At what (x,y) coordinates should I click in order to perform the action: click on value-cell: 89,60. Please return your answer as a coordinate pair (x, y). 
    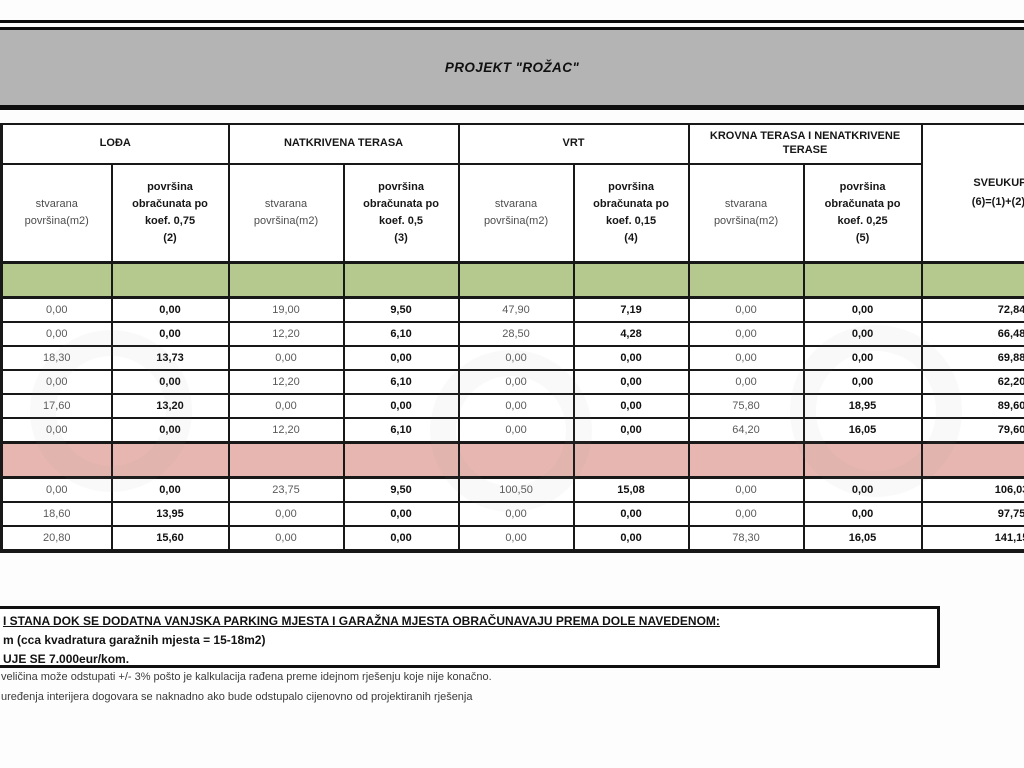
    Looking at the image, I should click on (972, 406).